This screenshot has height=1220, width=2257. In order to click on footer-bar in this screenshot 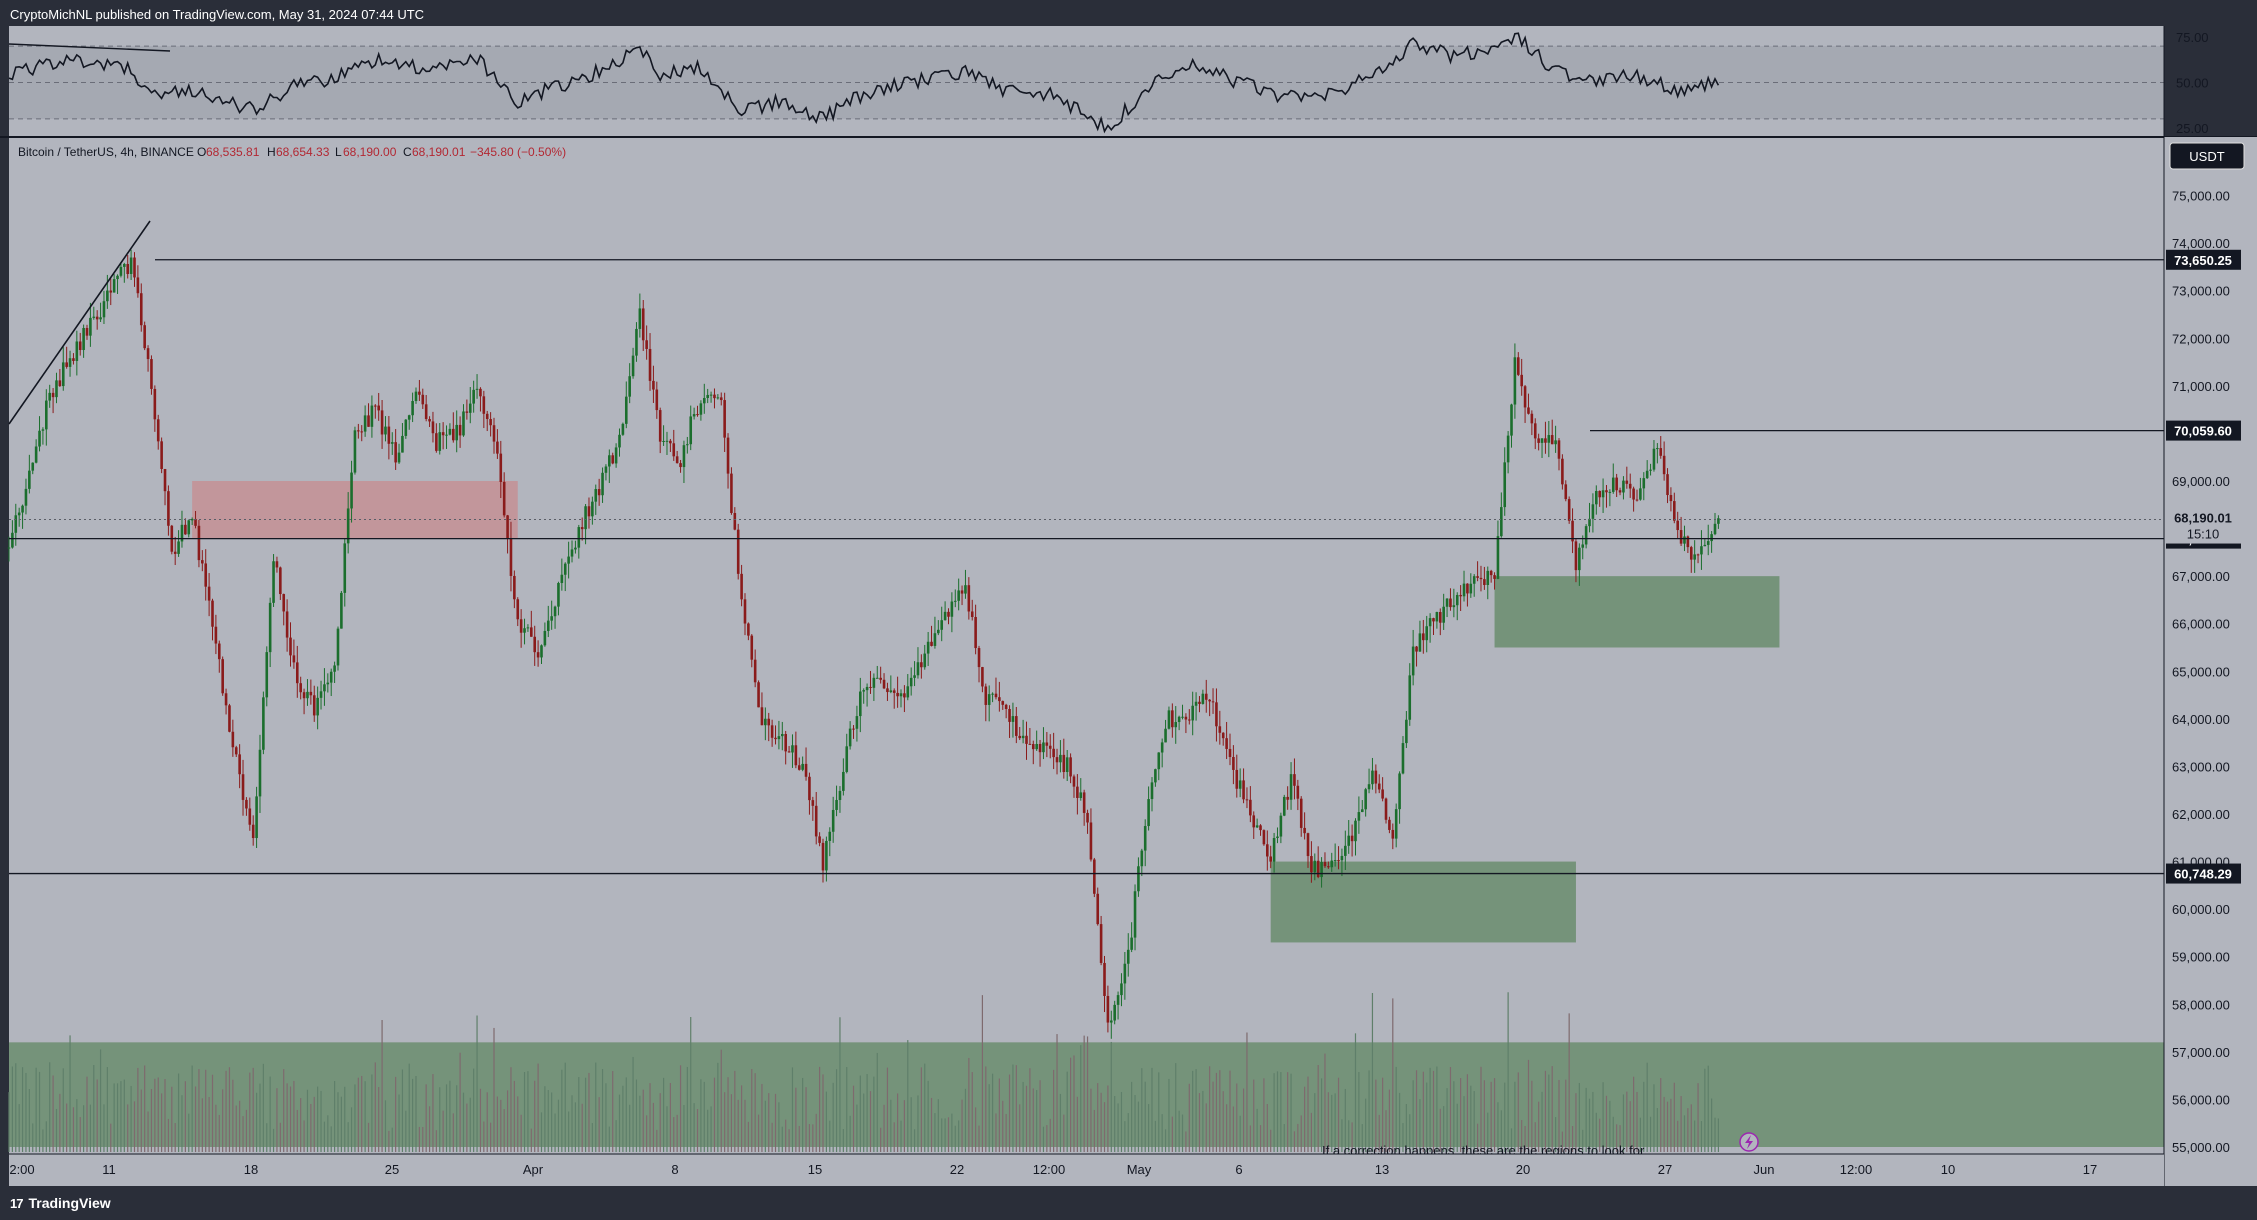, I will do `click(1128, 1203)`.